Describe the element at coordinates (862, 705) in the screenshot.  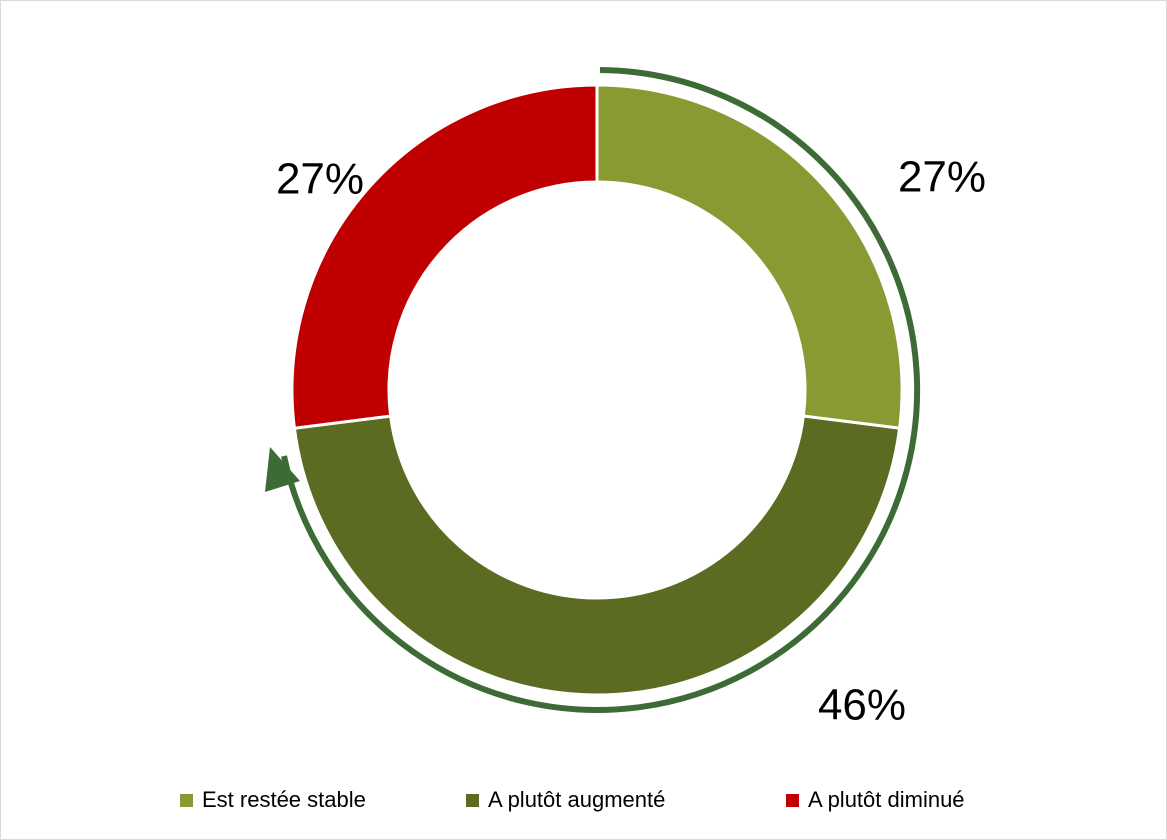
I see `value-label: 46%` at that location.